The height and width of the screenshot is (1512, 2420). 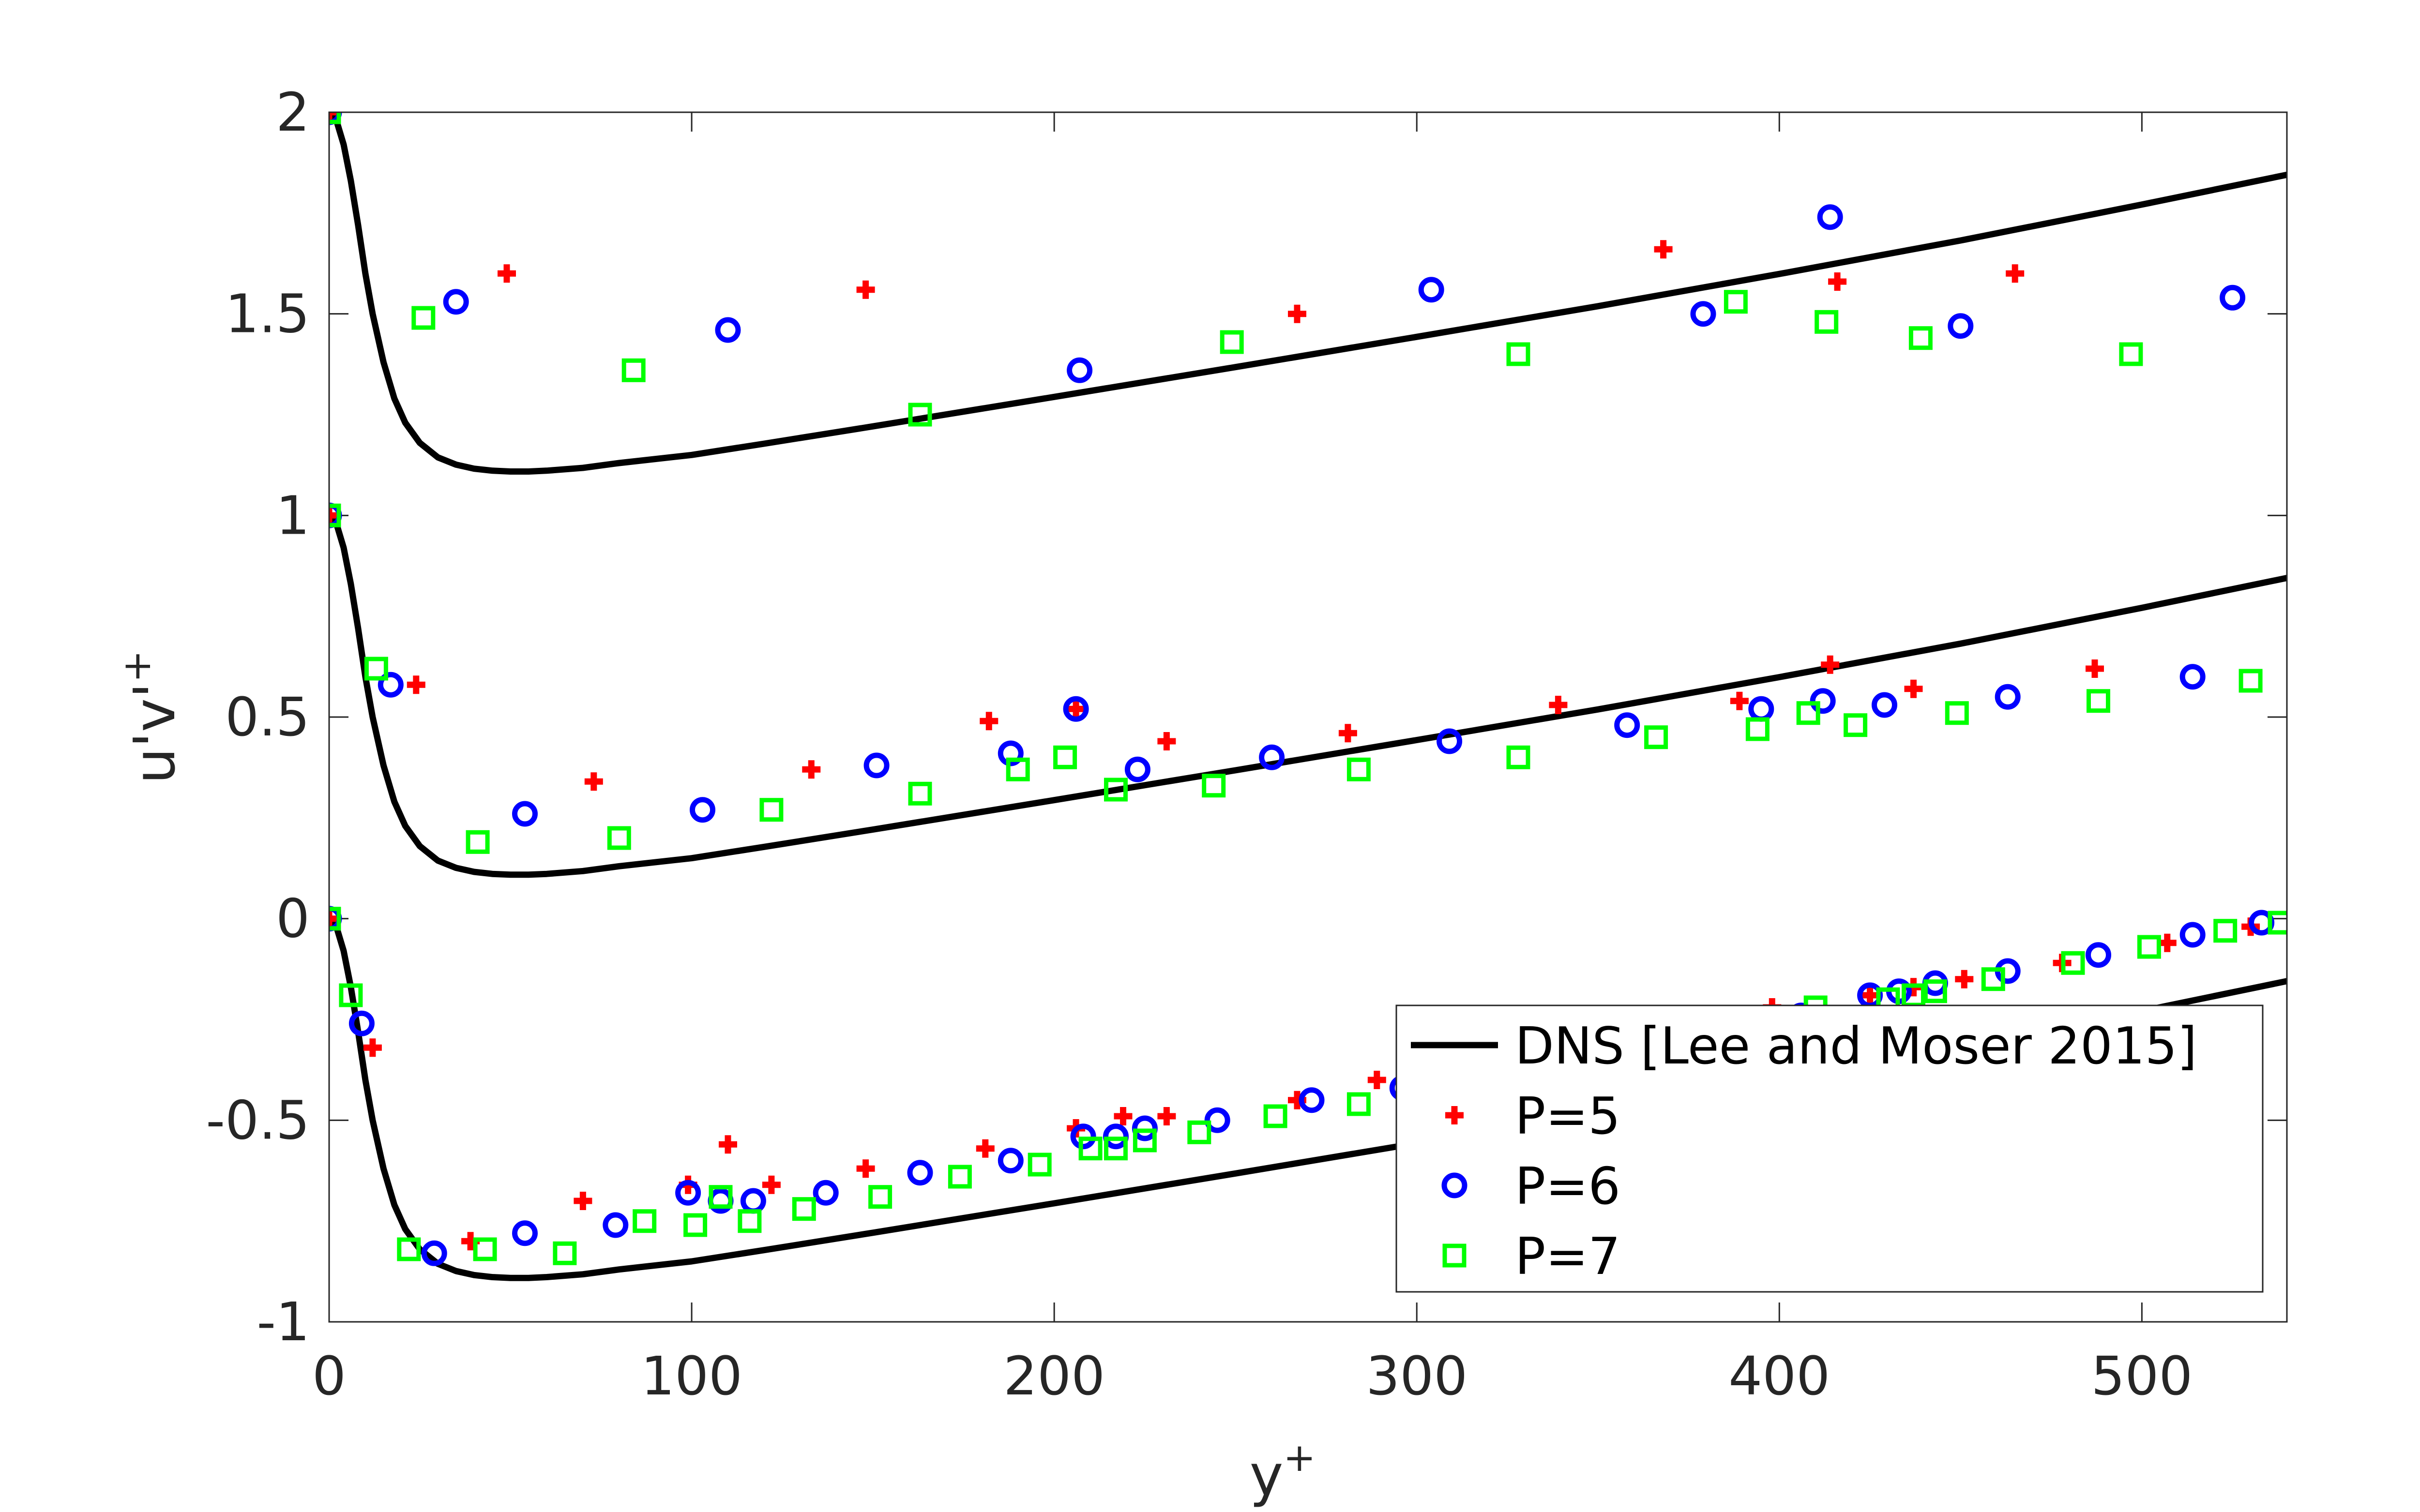 I want to click on legend: DNS [Lee and Moser 2015] P=5 P=6 P=7, so click(x=1829, y=1148).